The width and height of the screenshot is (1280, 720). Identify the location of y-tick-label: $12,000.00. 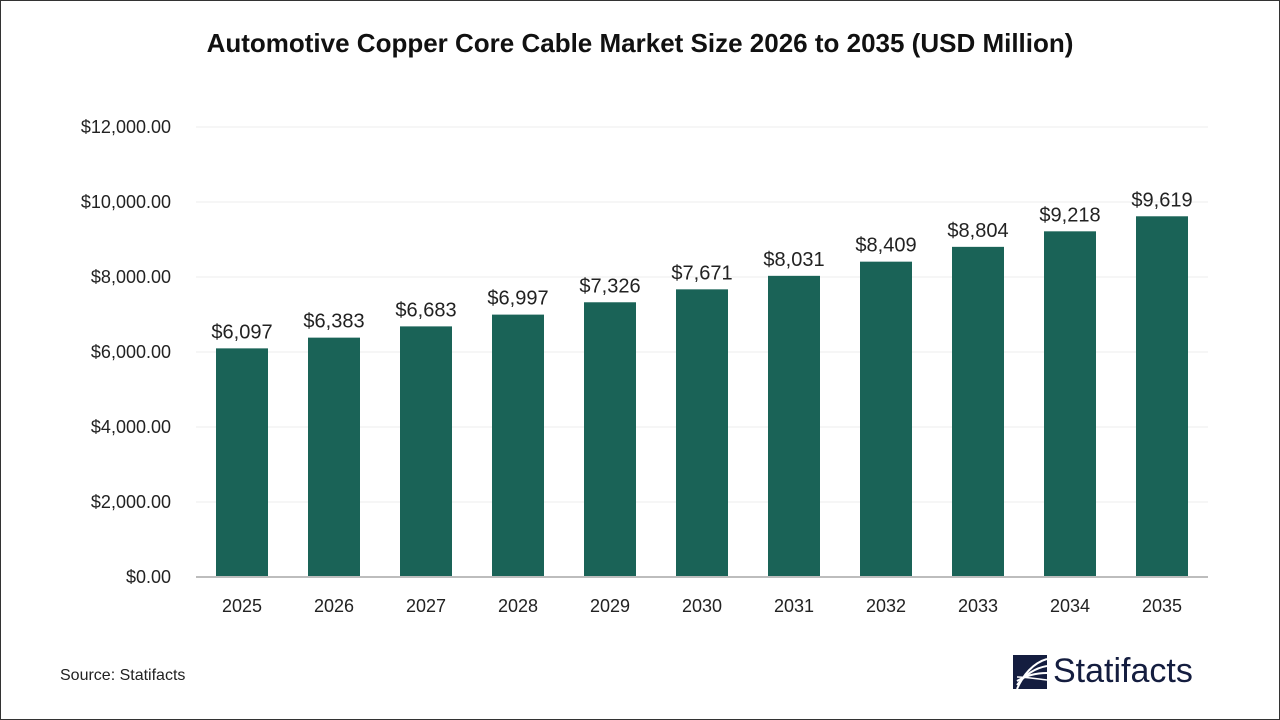
(126, 127).